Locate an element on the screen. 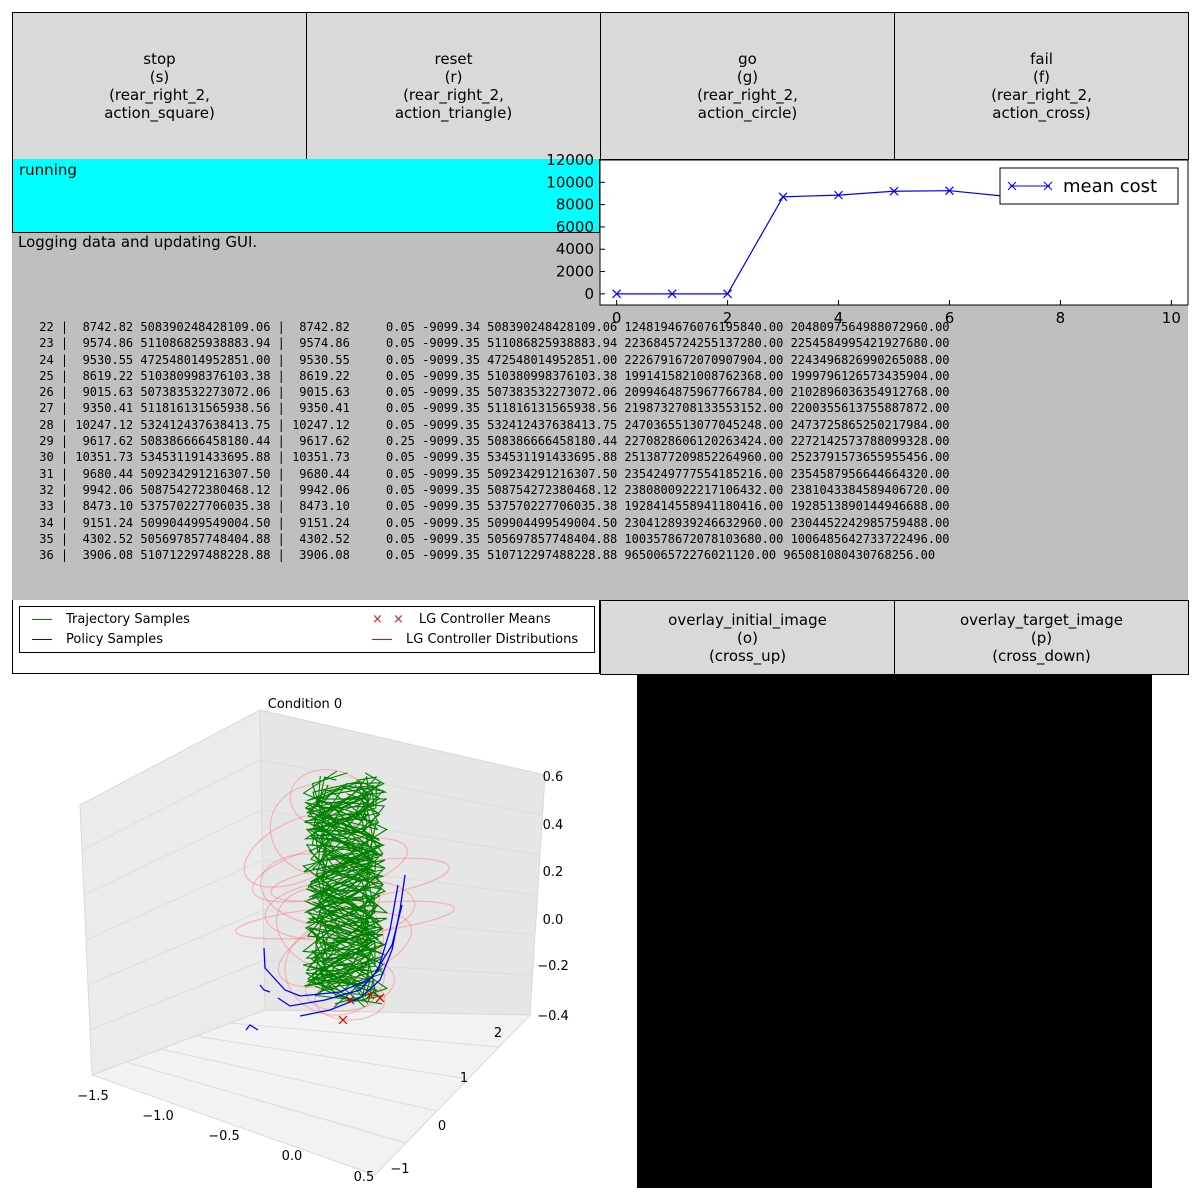 This screenshot has height=1200, width=1200. x-tick-label: 0.0 is located at coordinates (292, 1156).